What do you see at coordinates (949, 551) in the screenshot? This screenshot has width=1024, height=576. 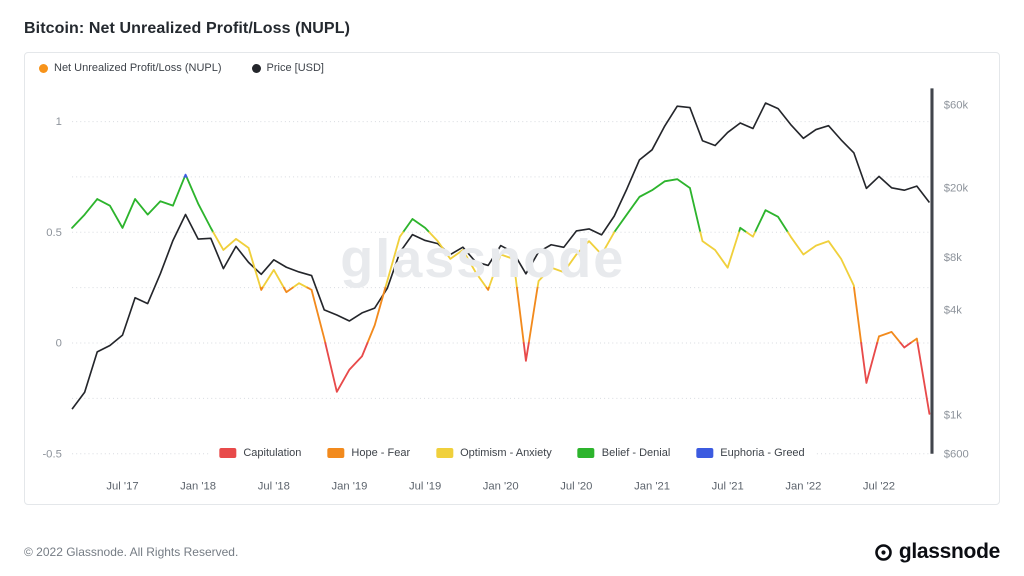 I see `glassnode-logo-text: glassnode` at bounding box center [949, 551].